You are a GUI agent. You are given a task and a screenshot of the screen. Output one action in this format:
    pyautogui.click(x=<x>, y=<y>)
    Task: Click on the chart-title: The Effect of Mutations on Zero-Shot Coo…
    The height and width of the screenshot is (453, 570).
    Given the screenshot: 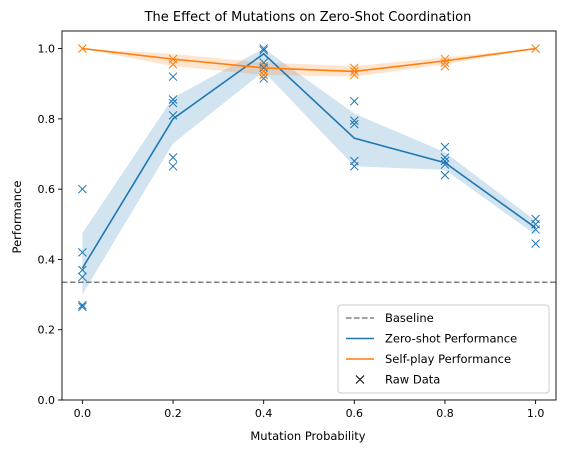 What is the action you would take?
    pyautogui.click(x=308, y=17)
    